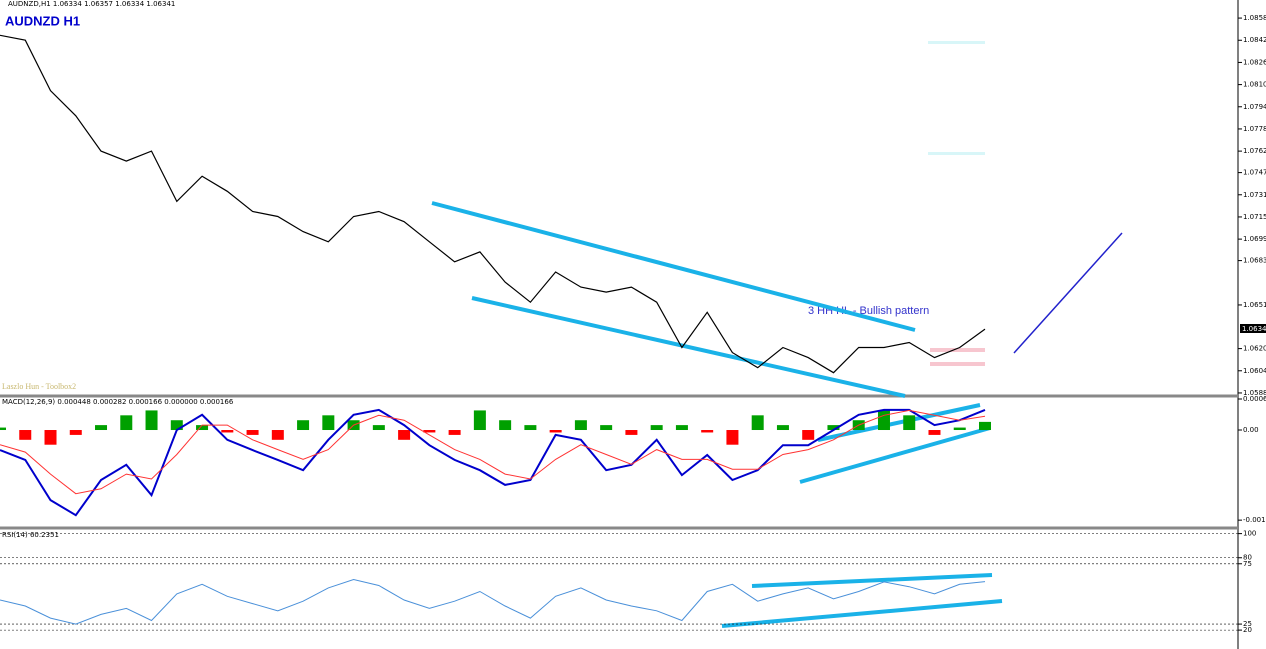 The width and height of the screenshot is (1266, 649). What do you see at coordinates (1254, 40) in the screenshot?
I see `y-tick-label: 1.08425` at bounding box center [1254, 40].